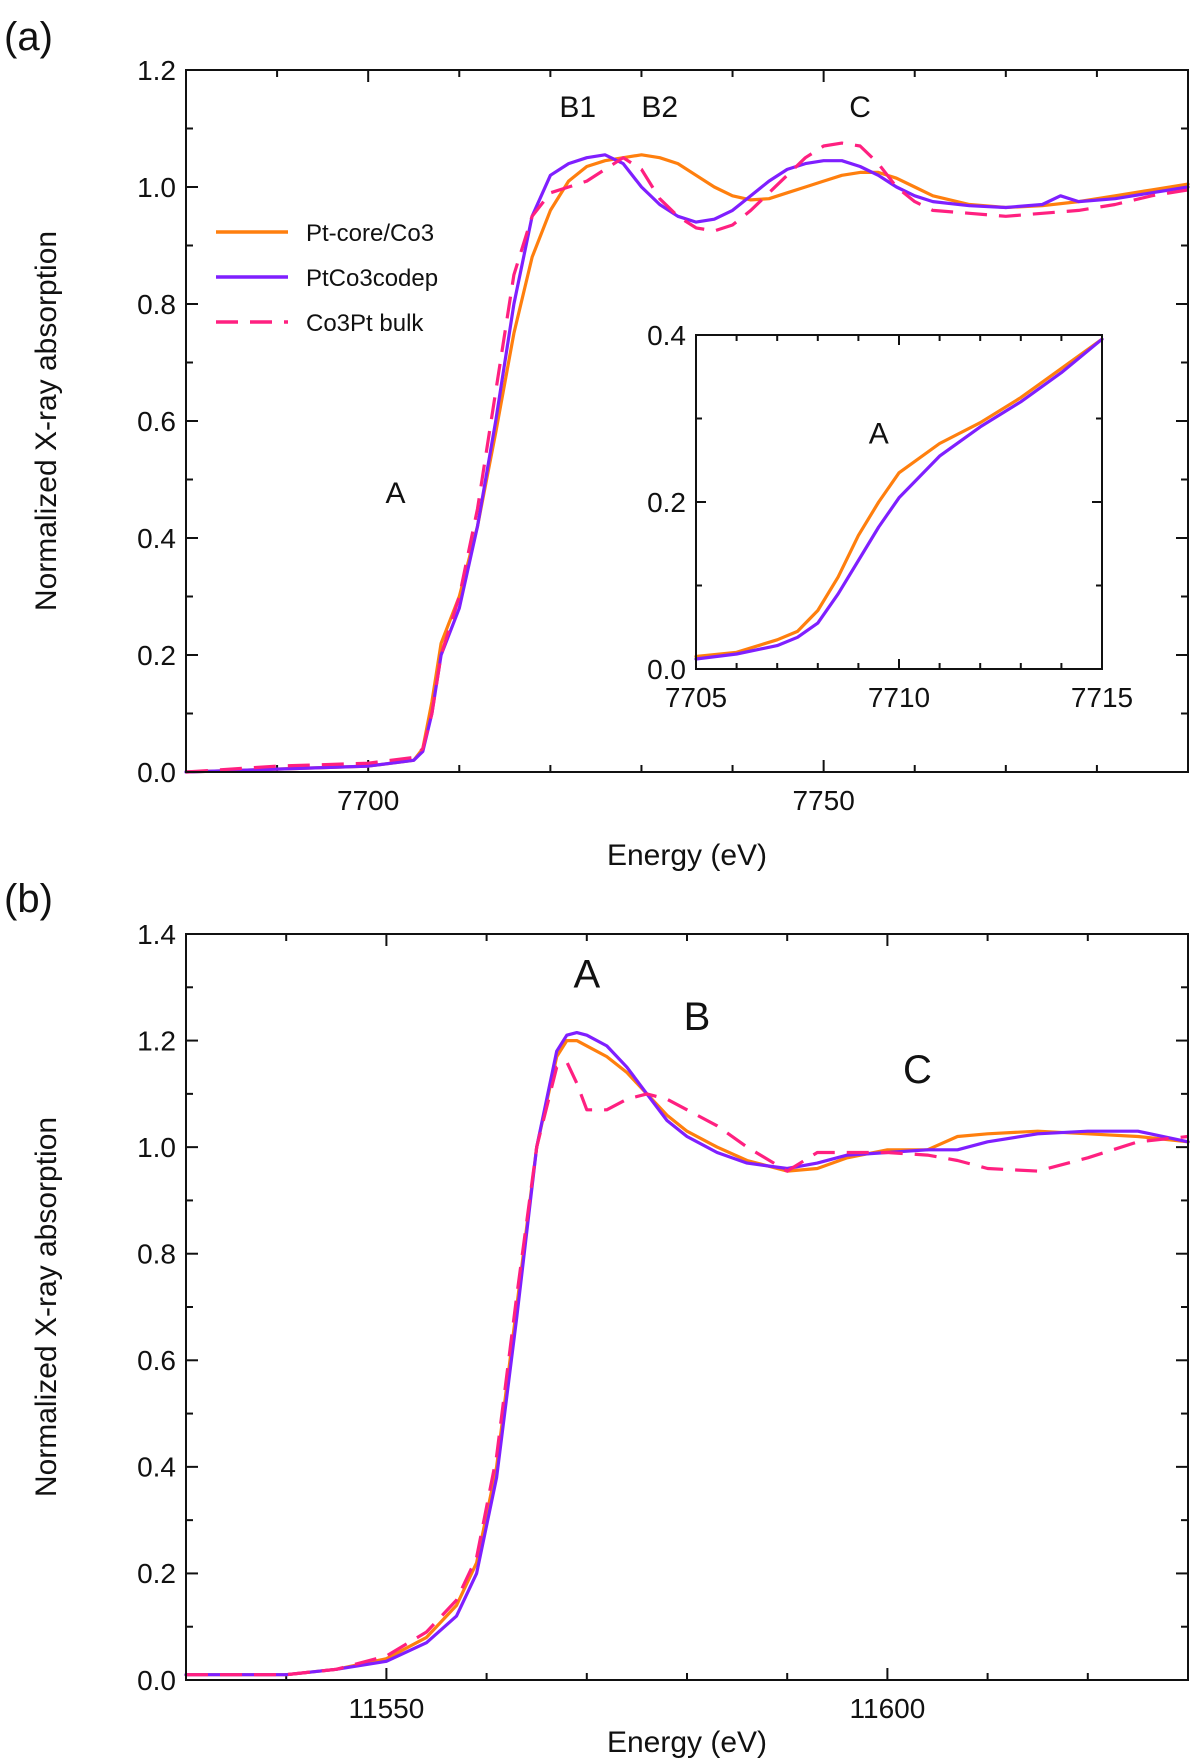 The image size is (1200, 1759). I want to click on panel-a-annotation-c: C, so click(860, 107).